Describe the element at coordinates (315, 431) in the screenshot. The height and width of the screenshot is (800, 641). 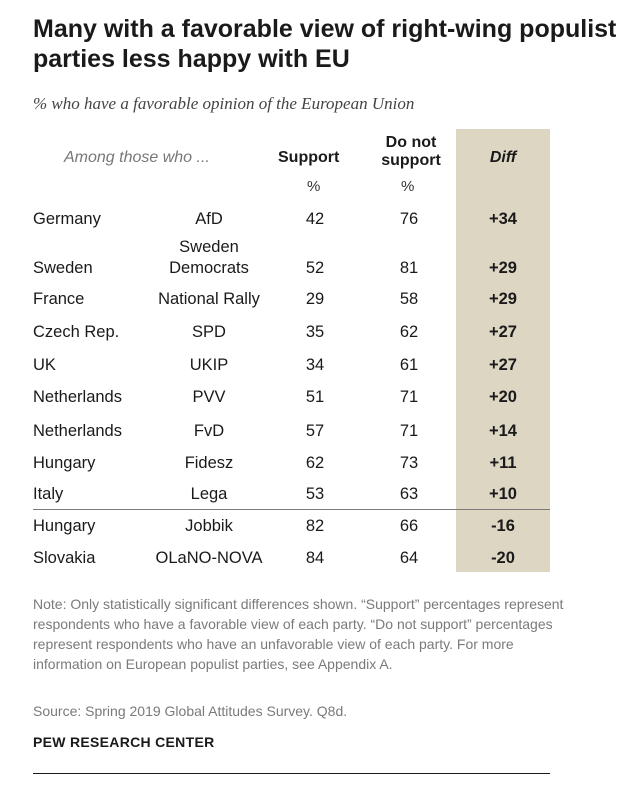
I see `support-value: 57` at that location.